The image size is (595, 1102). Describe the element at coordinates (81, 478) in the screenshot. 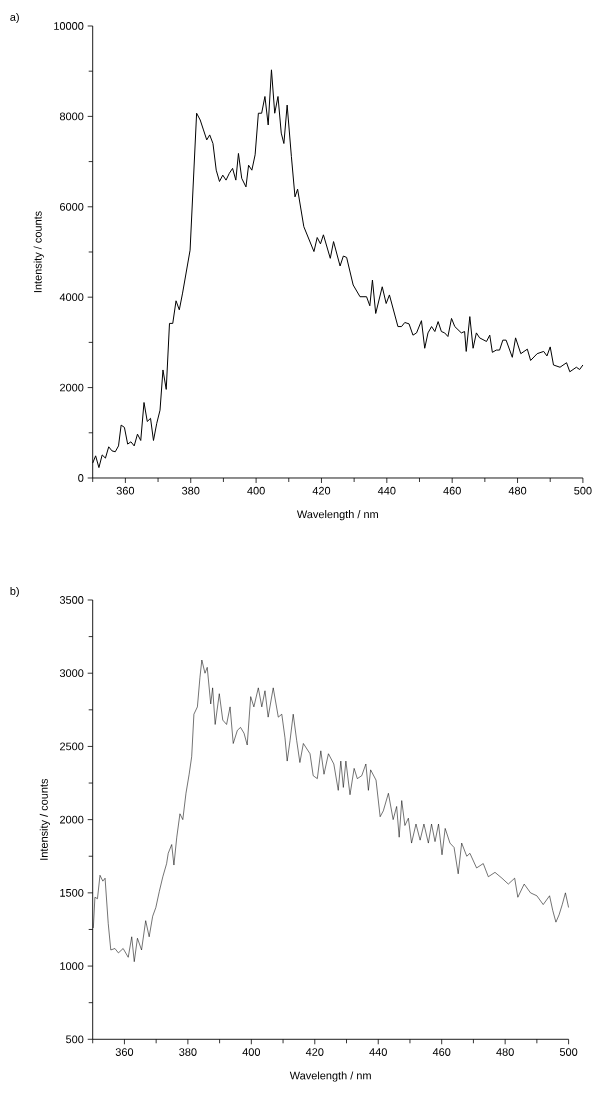

I see `y-tick-label: 0` at that location.